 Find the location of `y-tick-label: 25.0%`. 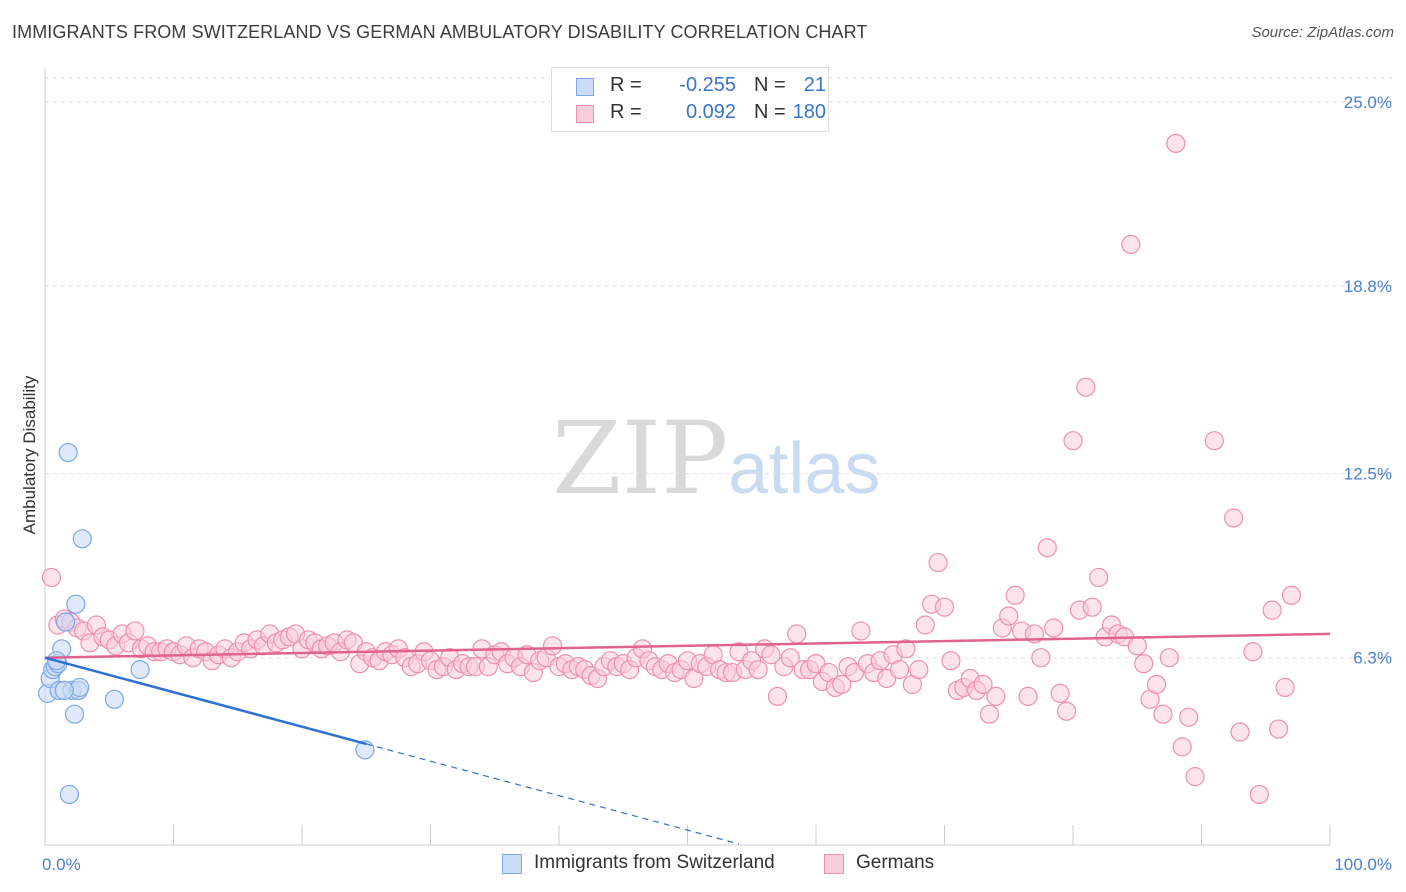

y-tick-label: 25.0% is located at coordinates (1368, 102).